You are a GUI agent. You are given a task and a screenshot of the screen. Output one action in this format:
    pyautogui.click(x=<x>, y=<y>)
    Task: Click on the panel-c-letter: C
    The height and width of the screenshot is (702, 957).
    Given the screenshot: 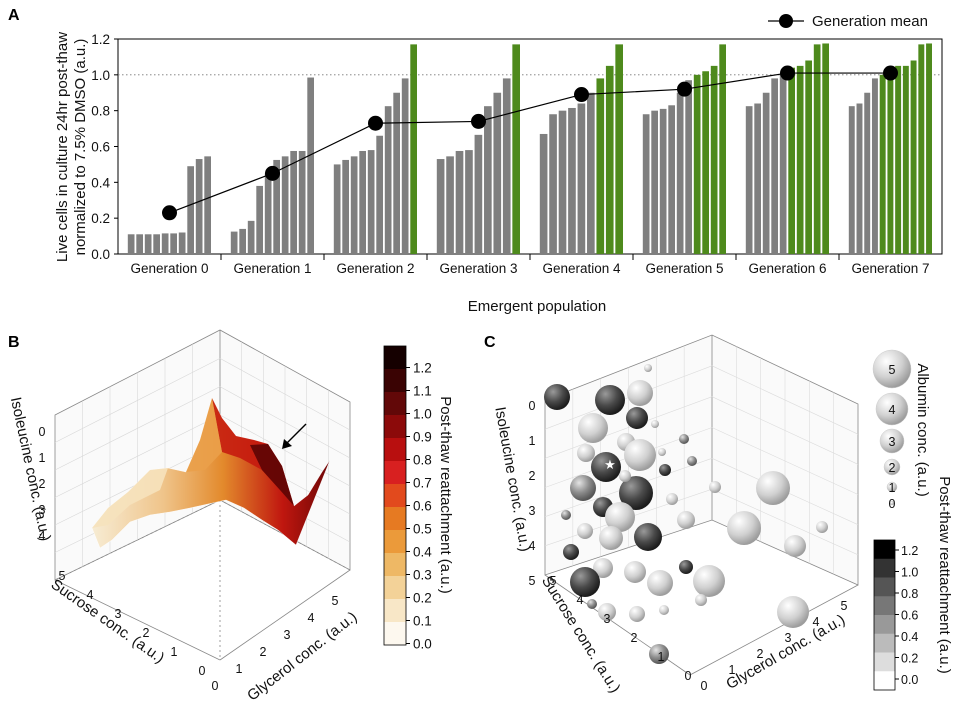 What is the action you would take?
    pyautogui.click(x=490, y=342)
    